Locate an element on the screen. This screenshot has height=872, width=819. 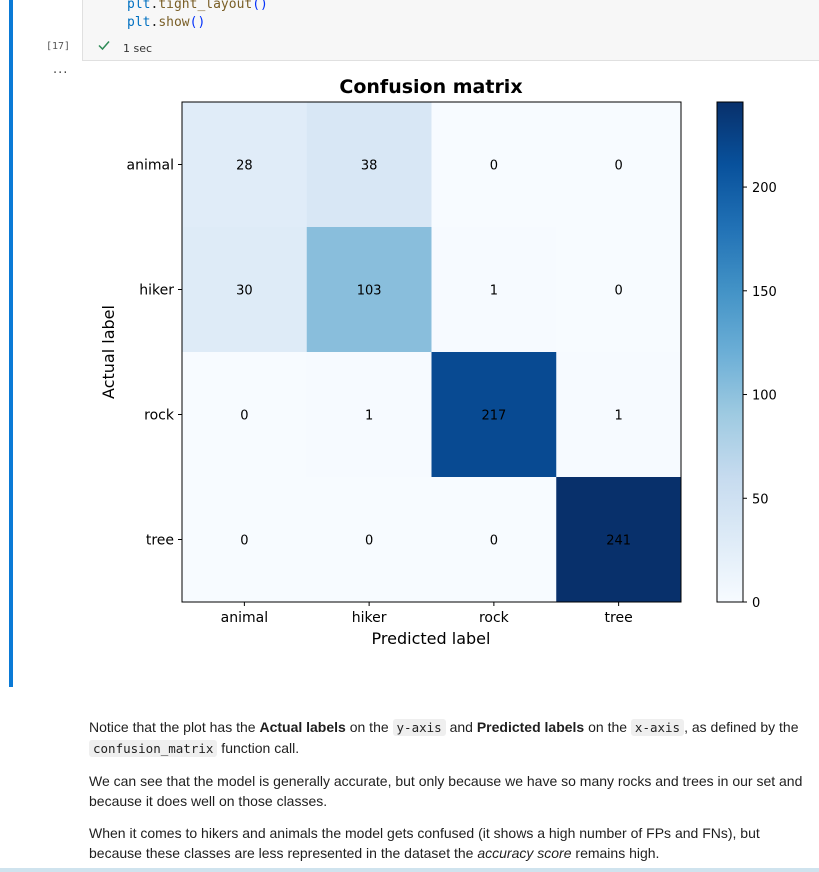
cell-value-label: 103 is located at coordinates (369, 291).